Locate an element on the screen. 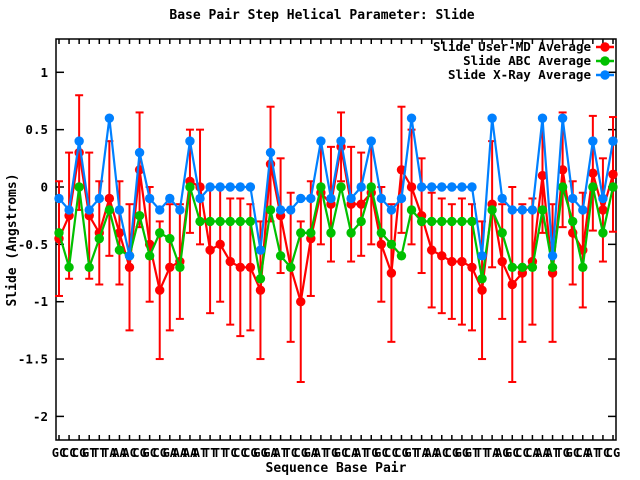  y-tick-label: -1.5 is located at coordinates (33, 359).